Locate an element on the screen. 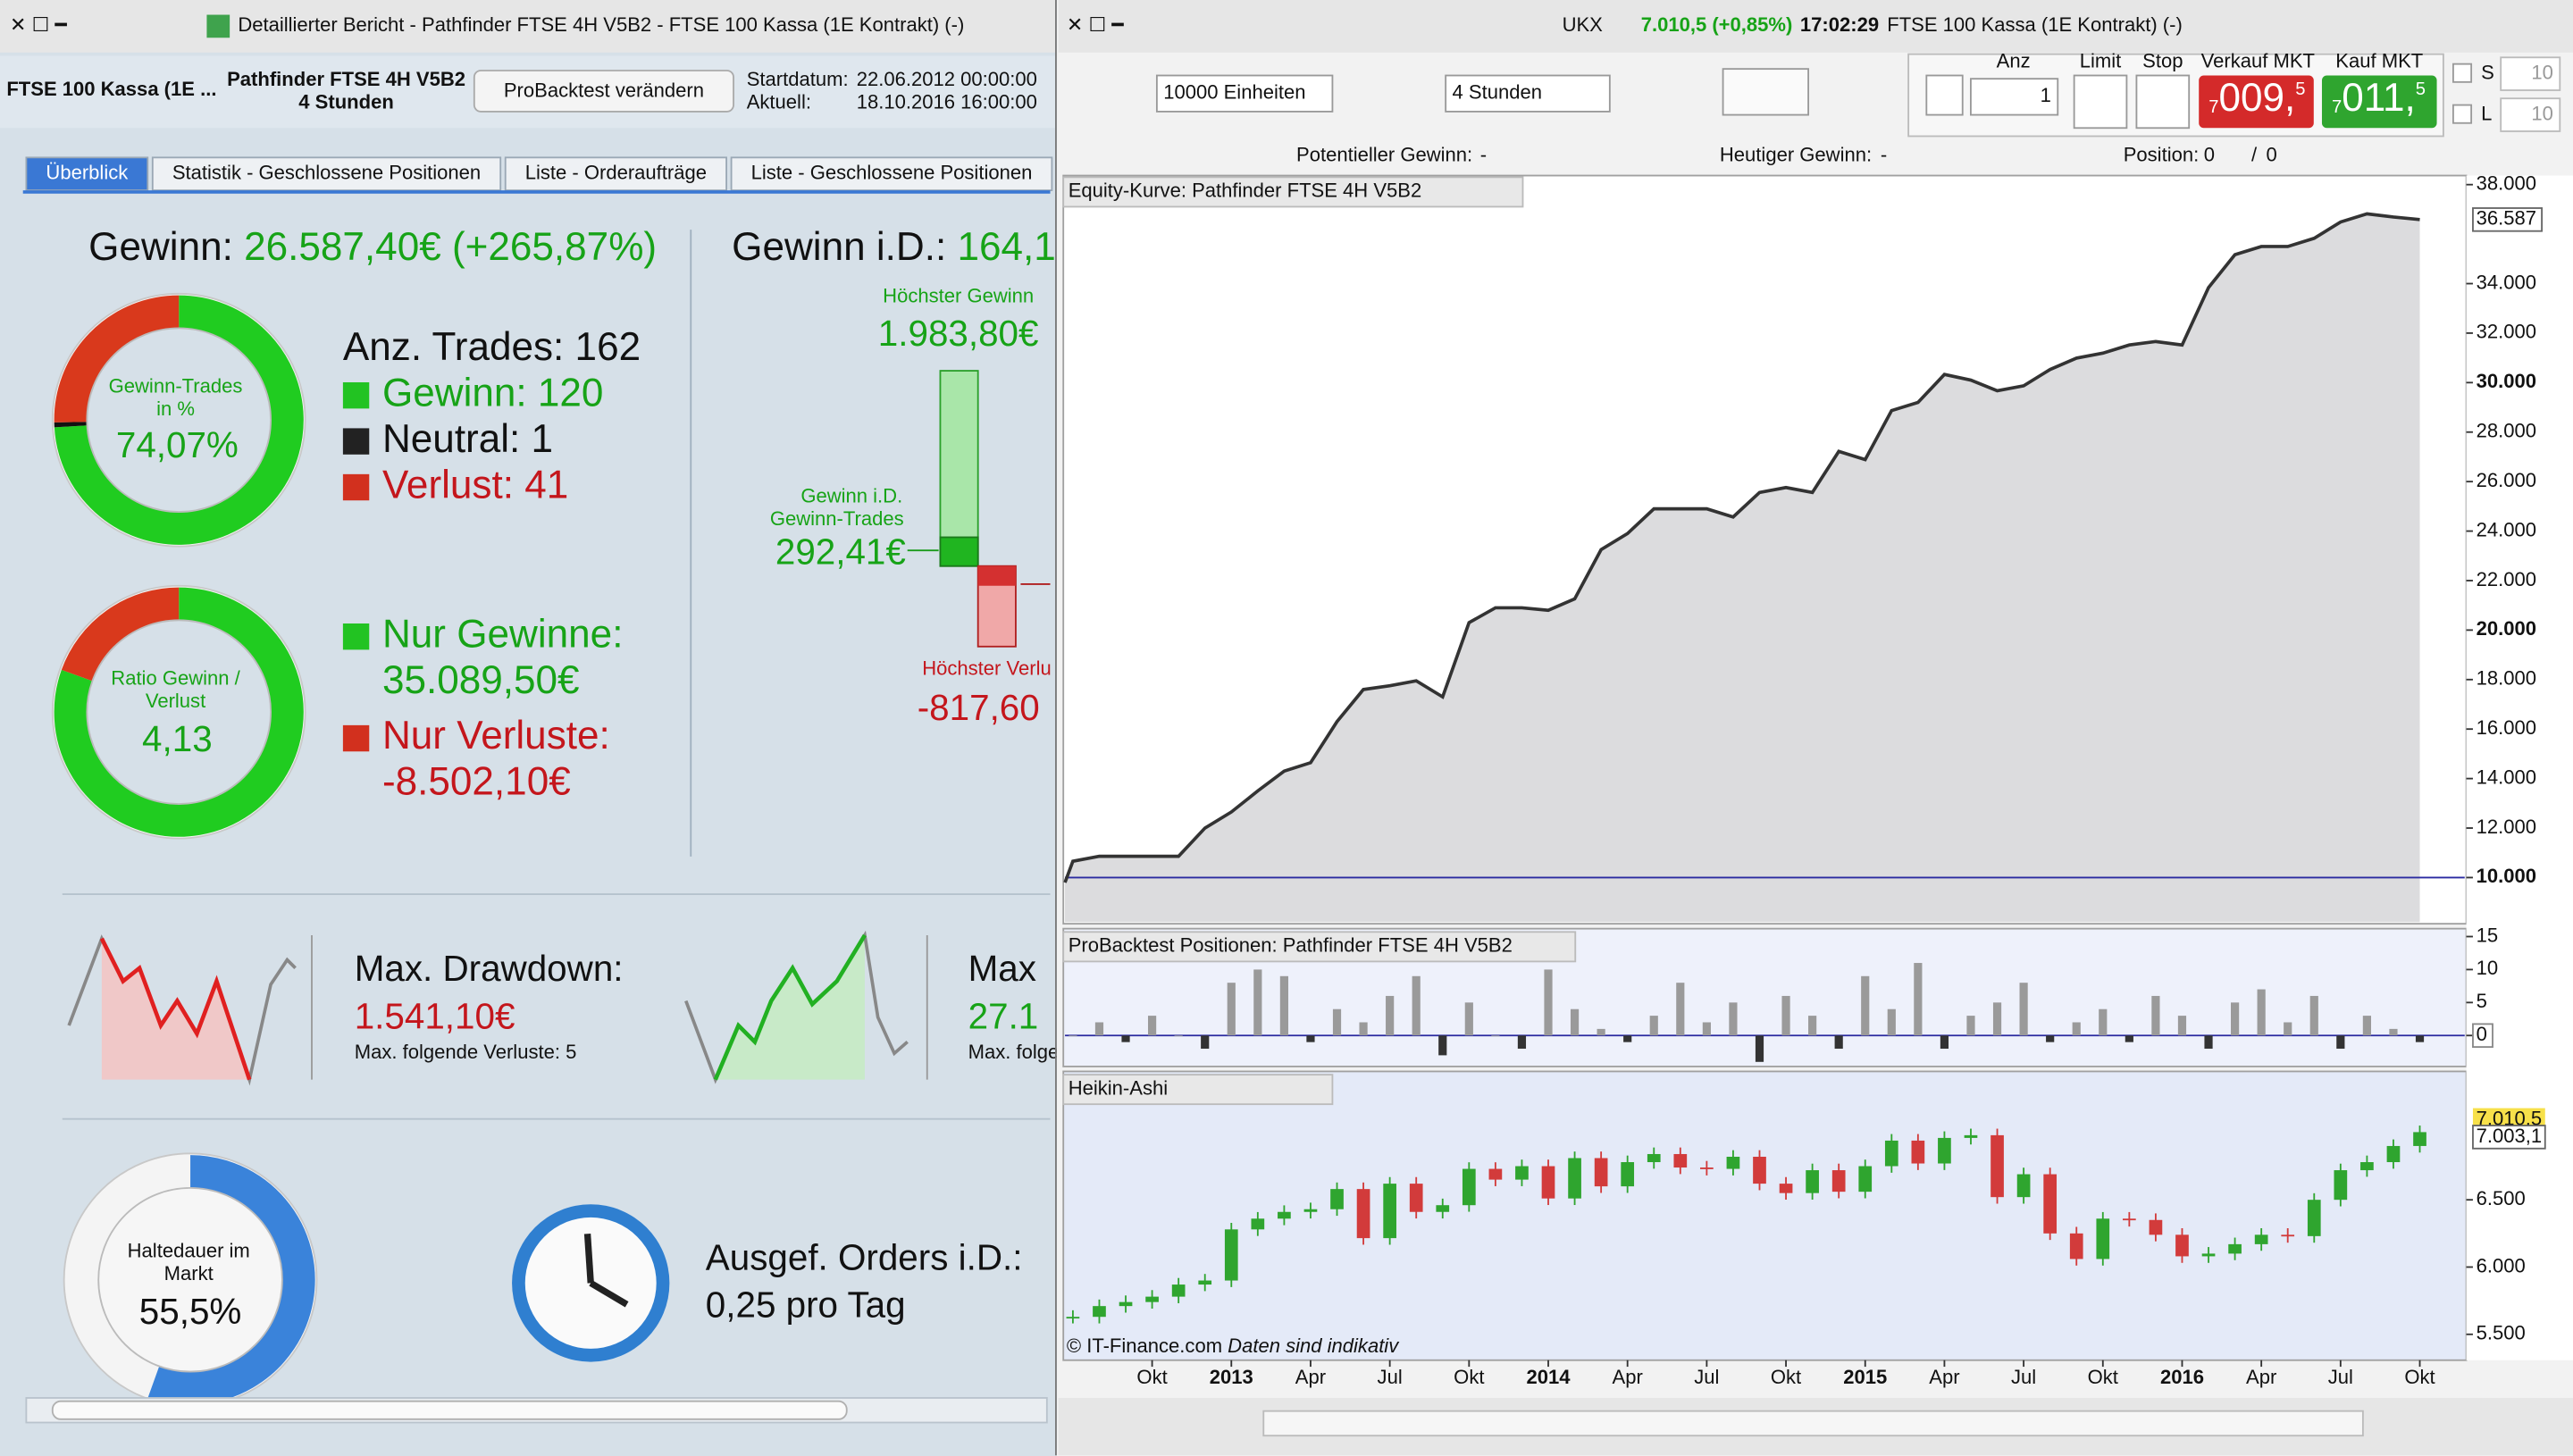  tab-label: Liste - Geschlossene Positionen is located at coordinates (892, 173).